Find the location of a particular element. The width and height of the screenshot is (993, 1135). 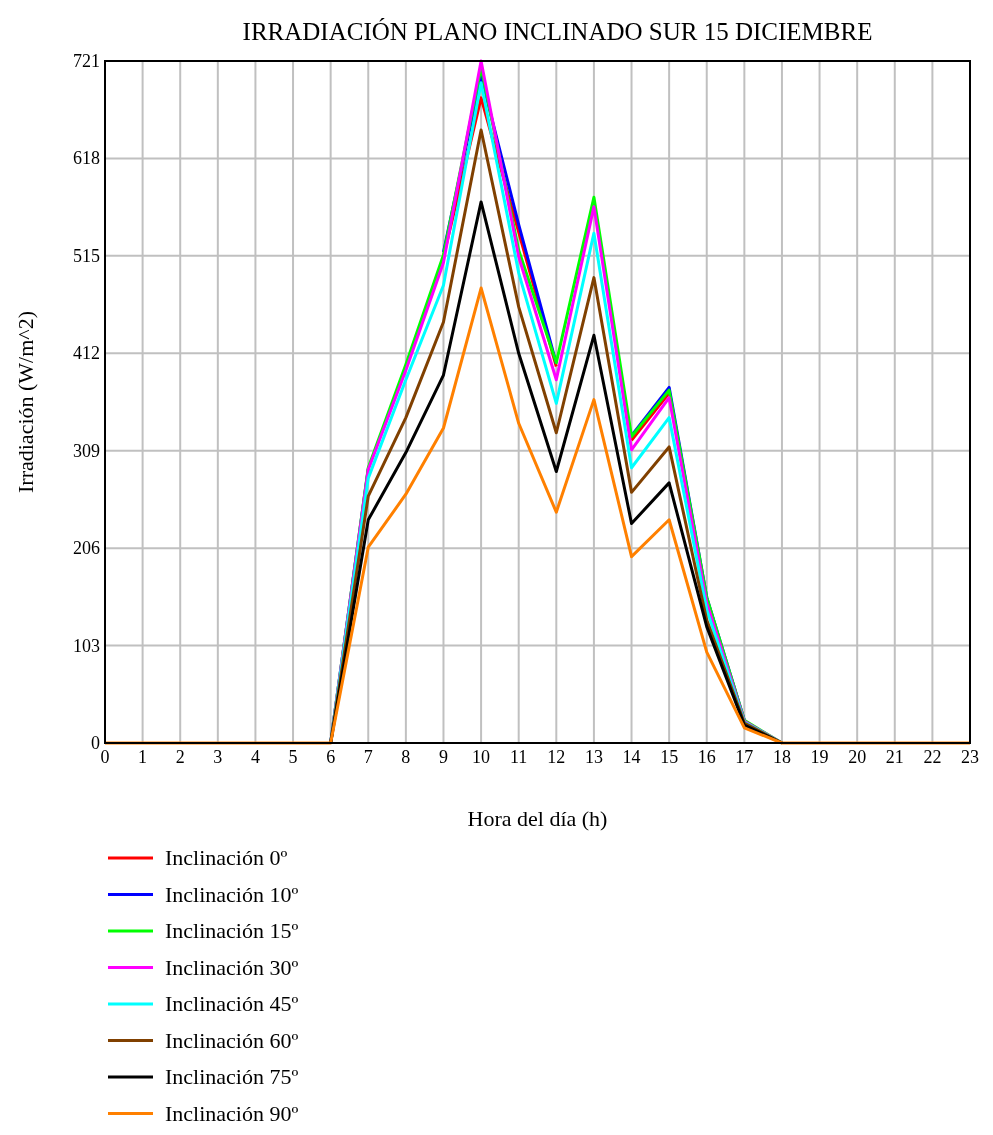

y-tick-label: 618 is located at coordinates (86, 158).